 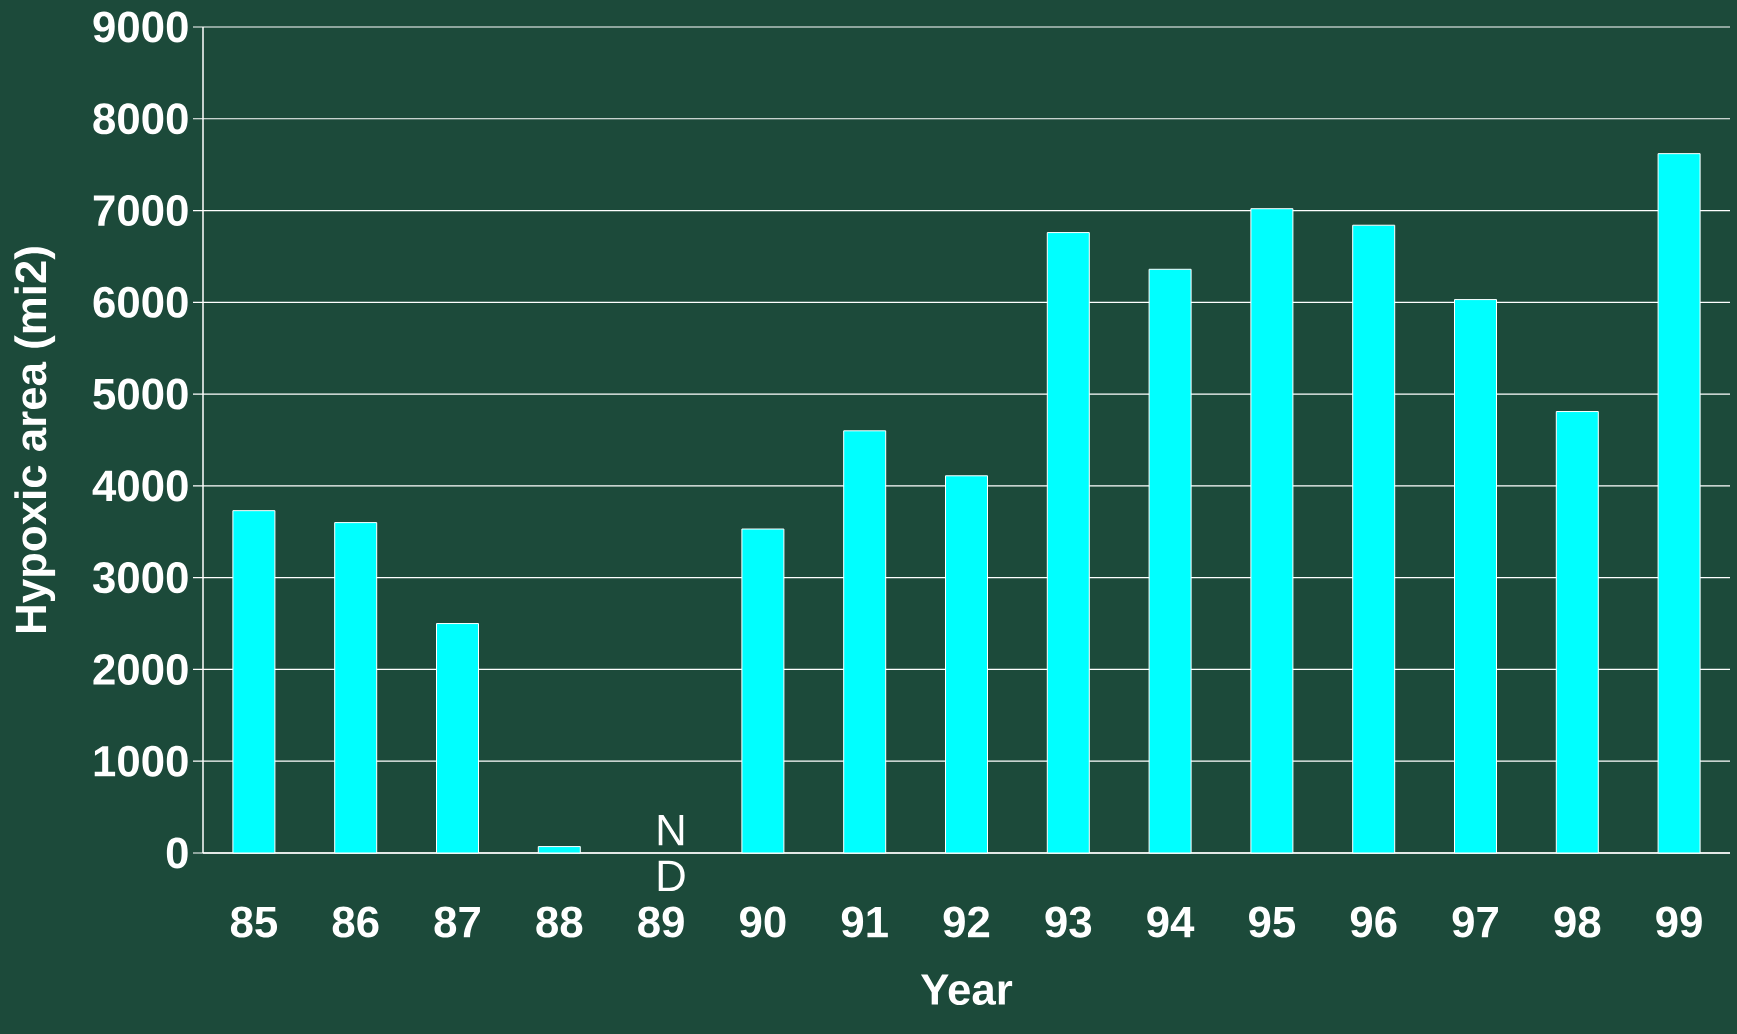 I want to click on y-tick-label: 4000, so click(x=140, y=486).